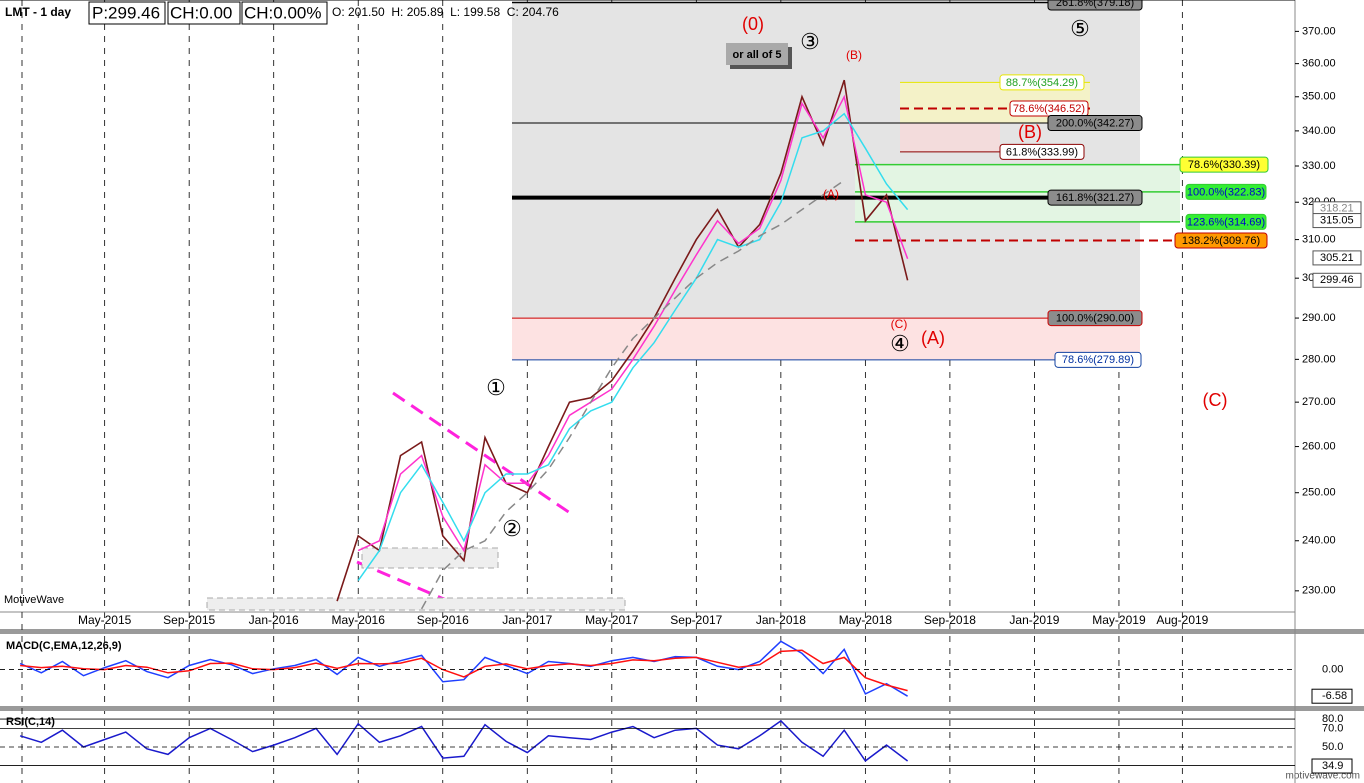 Image resolution: width=1364 pixels, height=783 pixels. I want to click on price-box, so click(127, 13).